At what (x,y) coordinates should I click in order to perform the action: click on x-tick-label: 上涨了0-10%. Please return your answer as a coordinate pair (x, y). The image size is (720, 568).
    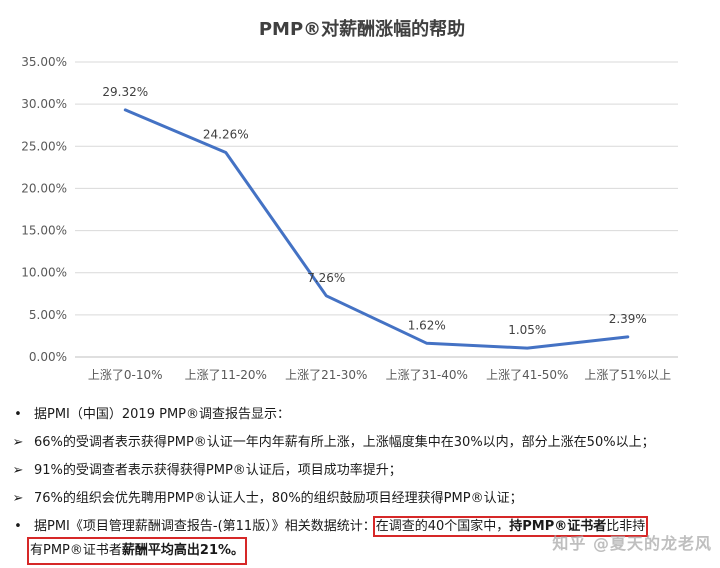
    Looking at the image, I should click on (125, 374).